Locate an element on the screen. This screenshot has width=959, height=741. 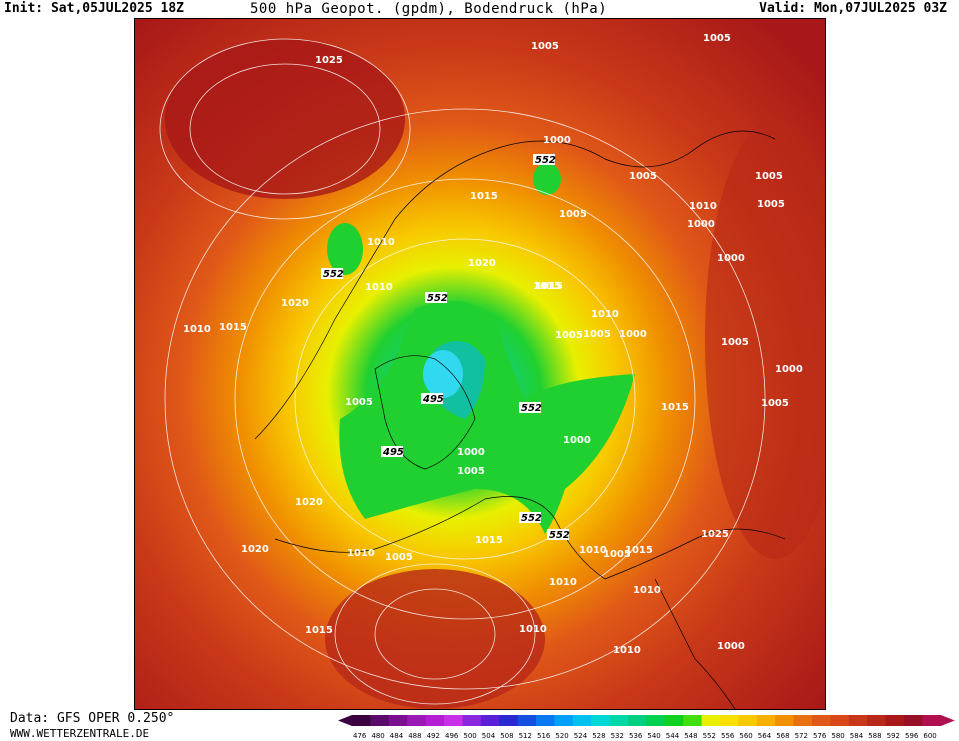
legend-tick-label: 592 is located at coordinates (893, 736).